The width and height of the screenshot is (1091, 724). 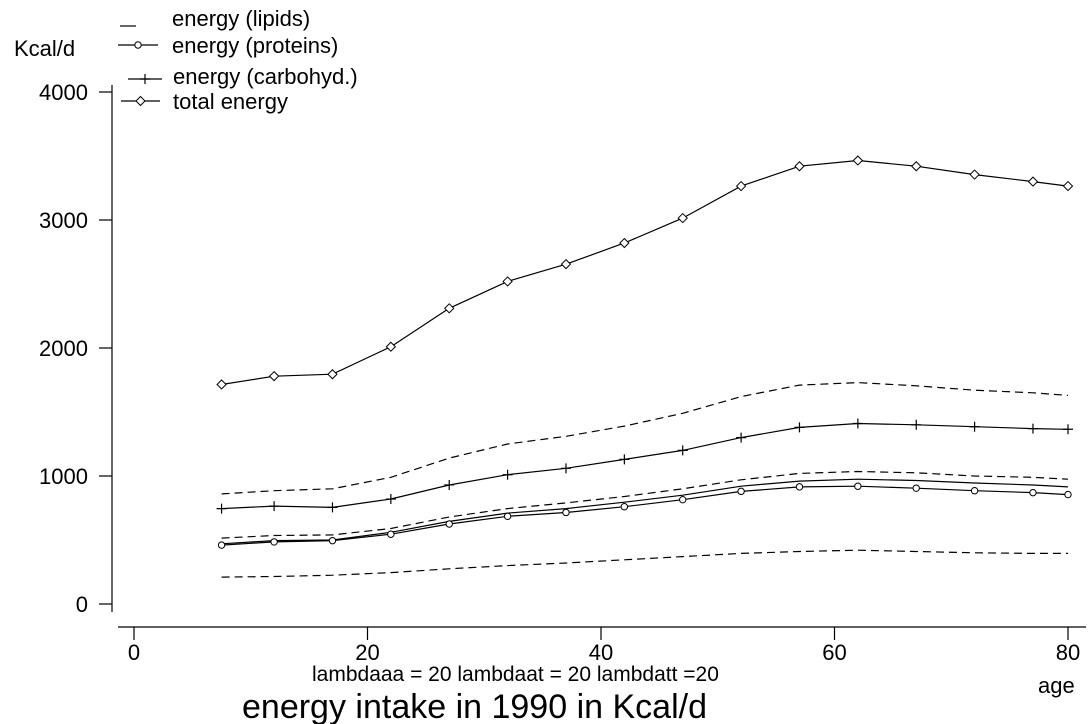 I want to click on chart-title: energy intake in 1990 in Kcal/d, so click(x=474, y=706).